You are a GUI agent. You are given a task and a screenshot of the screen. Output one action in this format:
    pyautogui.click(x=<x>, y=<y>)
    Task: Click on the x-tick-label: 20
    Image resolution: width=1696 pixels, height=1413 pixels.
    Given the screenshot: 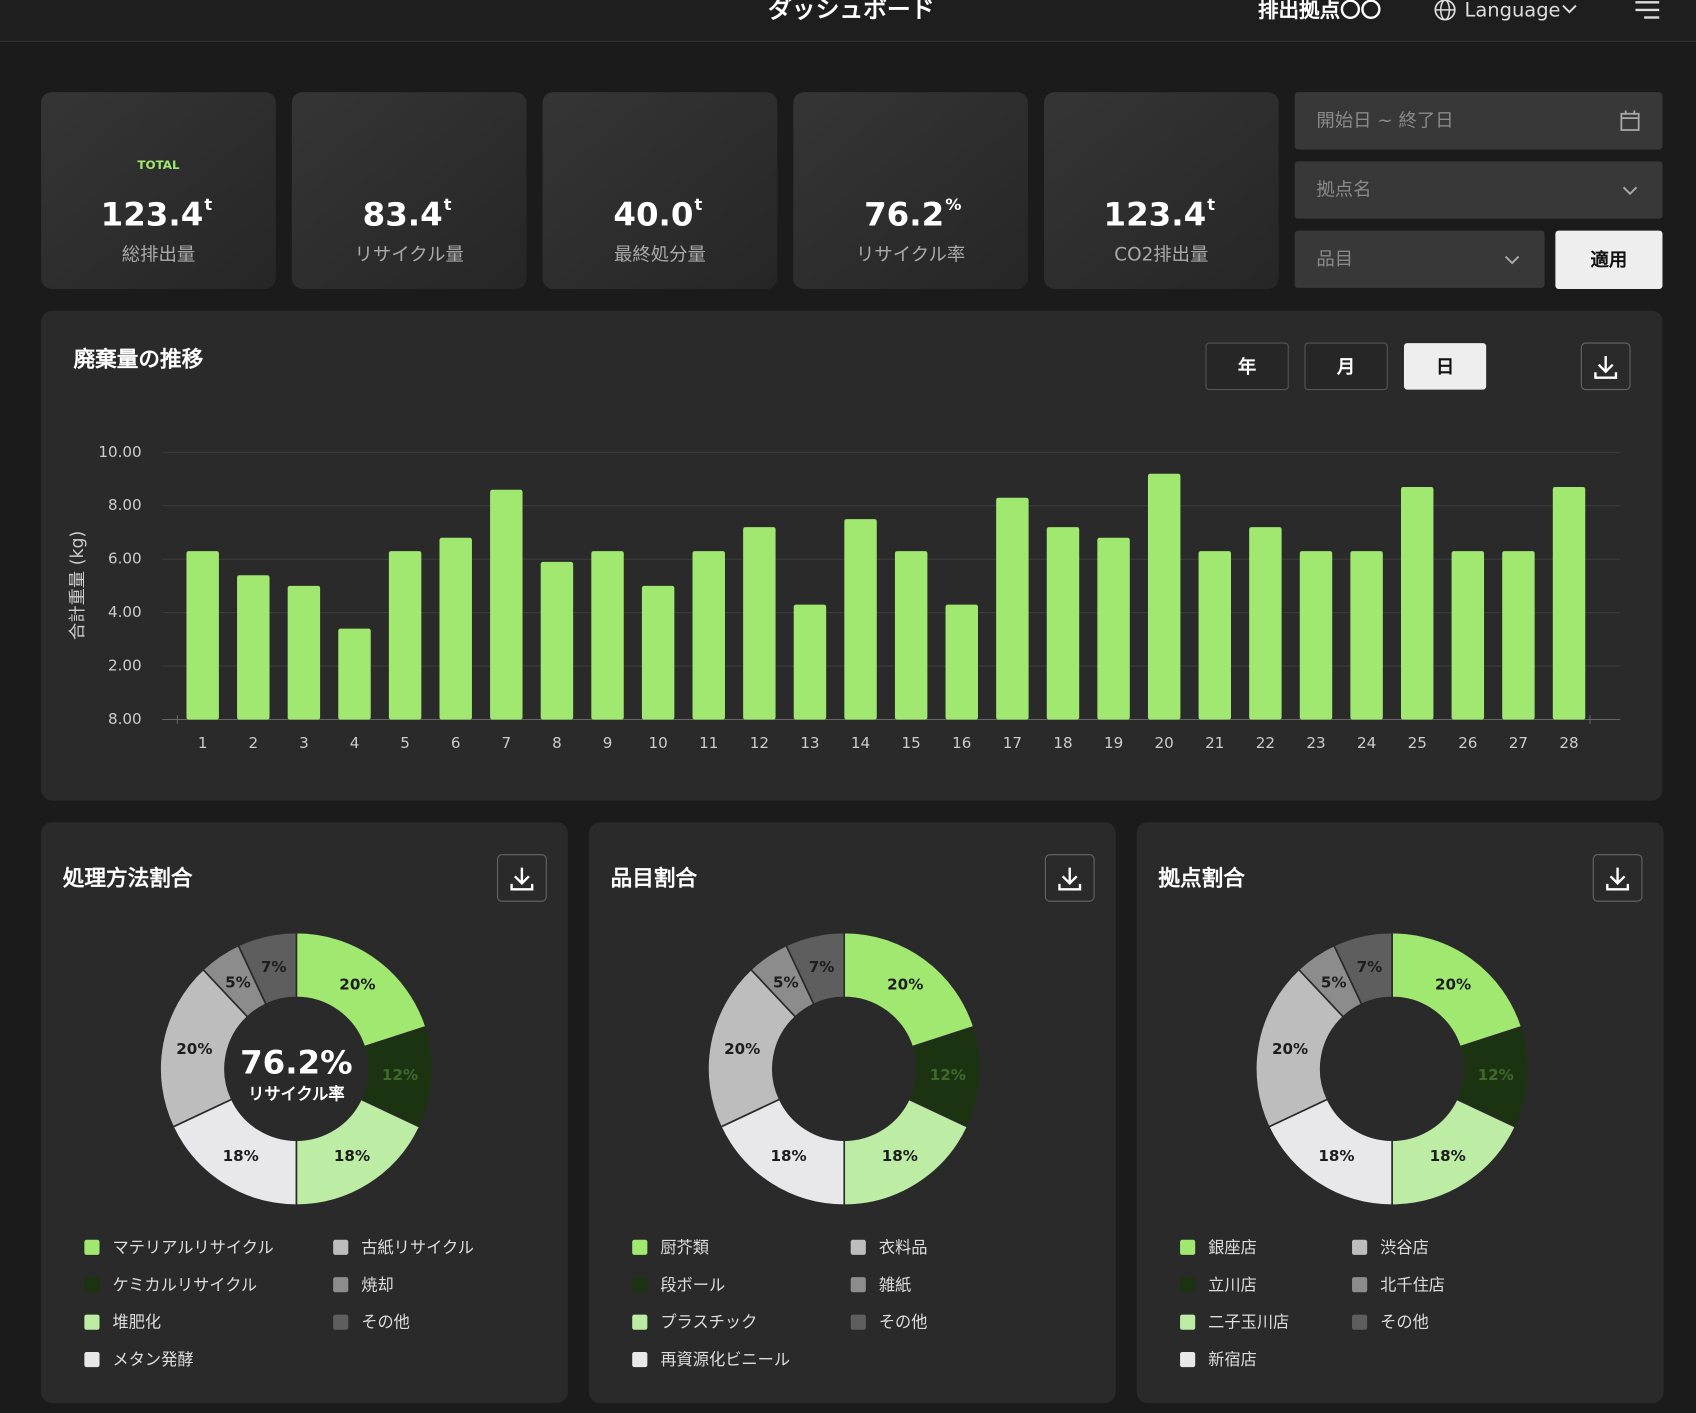 What is the action you would take?
    pyautogui.click(x=1164, y=743)
    